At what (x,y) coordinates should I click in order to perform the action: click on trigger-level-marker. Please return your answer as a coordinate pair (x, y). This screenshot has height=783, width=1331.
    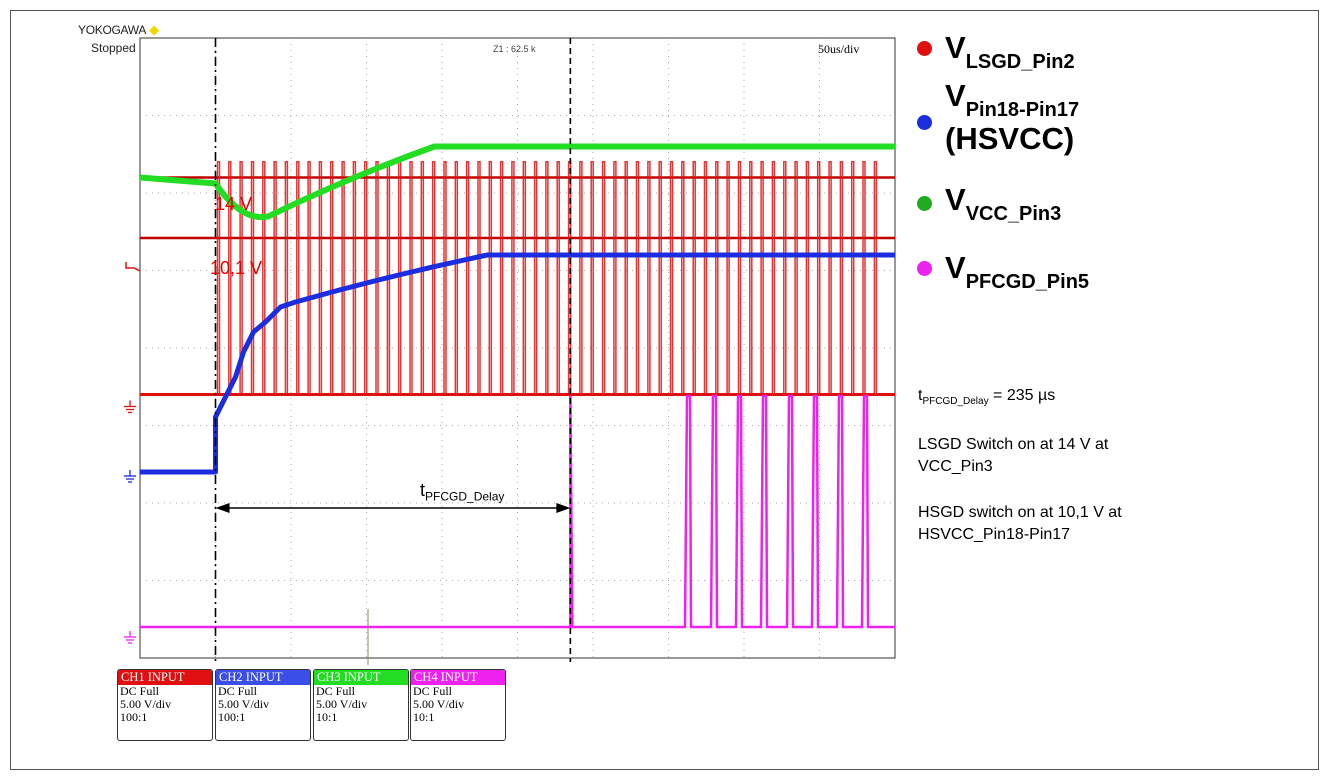
    Looking at the image, I should click on (133, 266).